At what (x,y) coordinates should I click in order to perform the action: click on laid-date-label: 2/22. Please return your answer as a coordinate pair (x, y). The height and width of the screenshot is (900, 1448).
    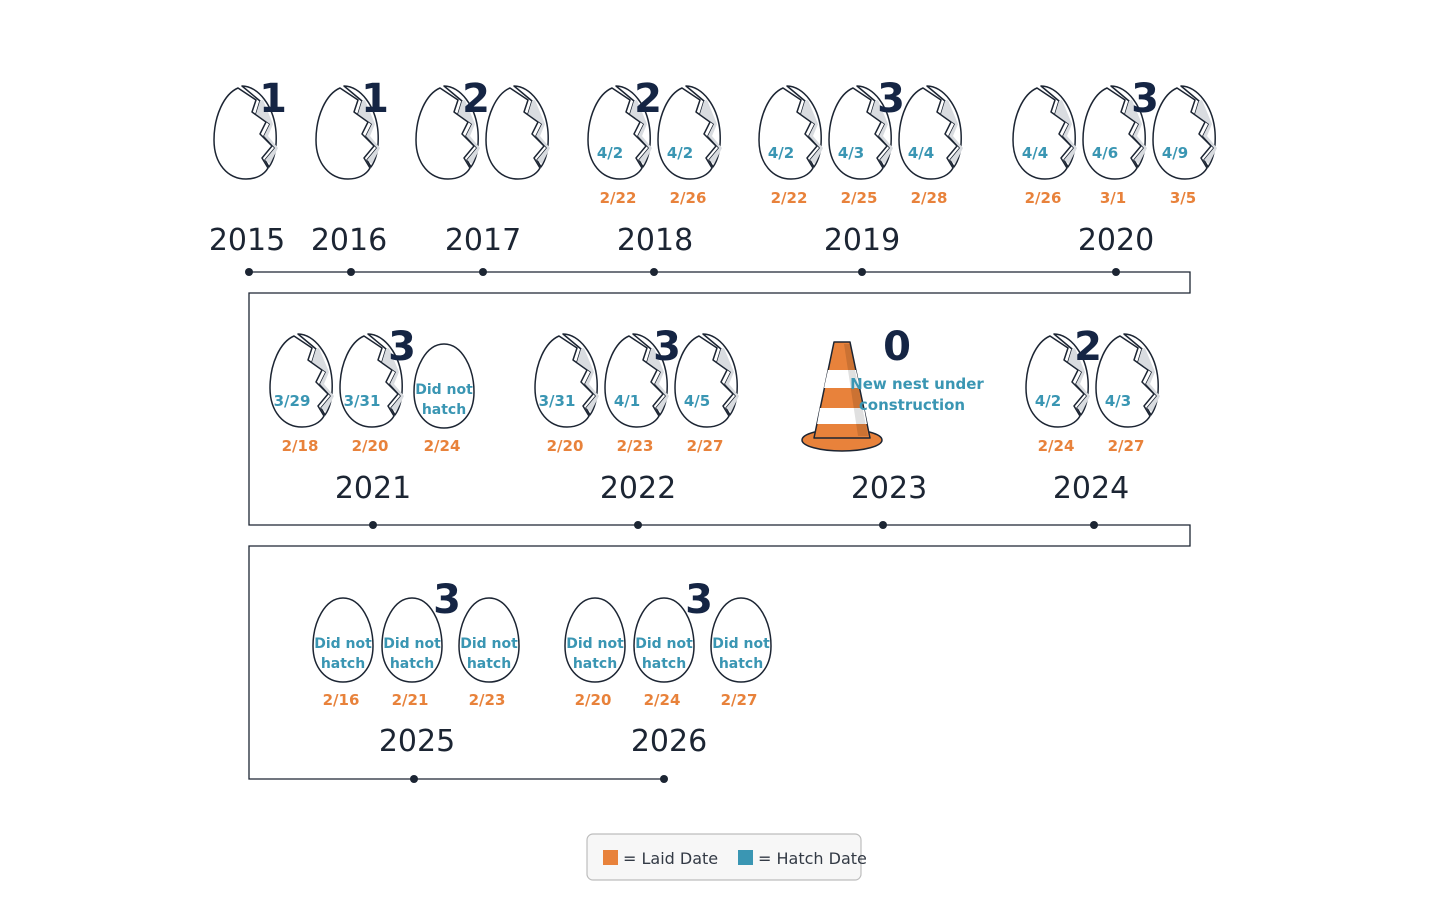
    Looking at the image, I should click on (618, 198).